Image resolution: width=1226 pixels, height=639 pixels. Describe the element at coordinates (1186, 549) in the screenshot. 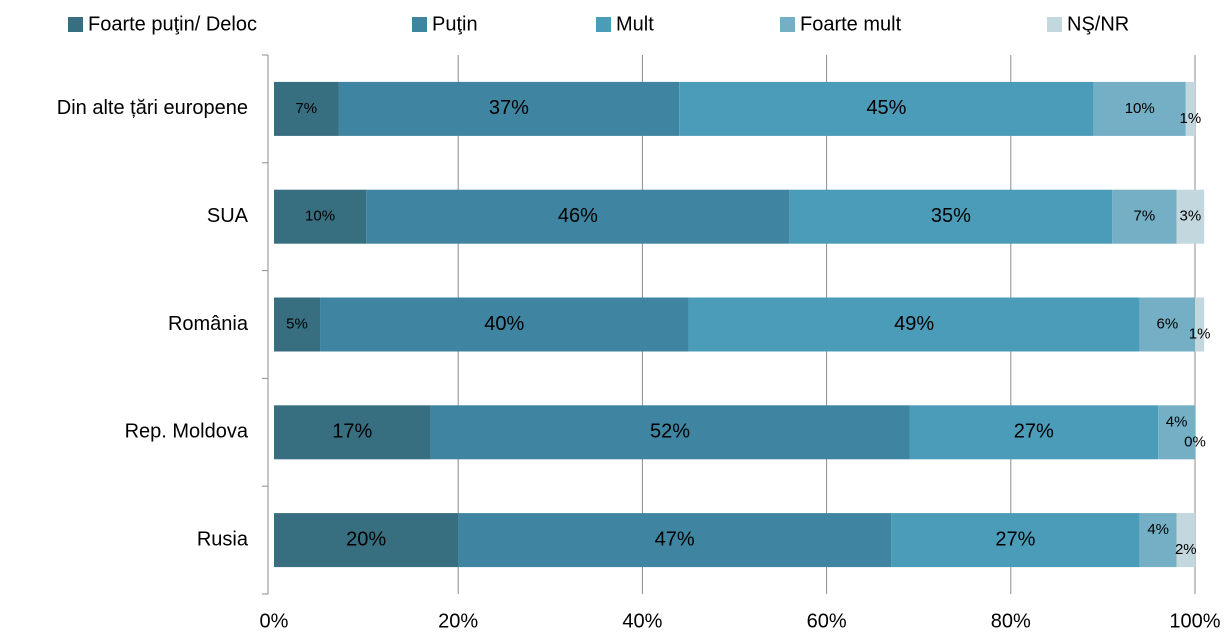

I see `data-label: 2%` at that location.